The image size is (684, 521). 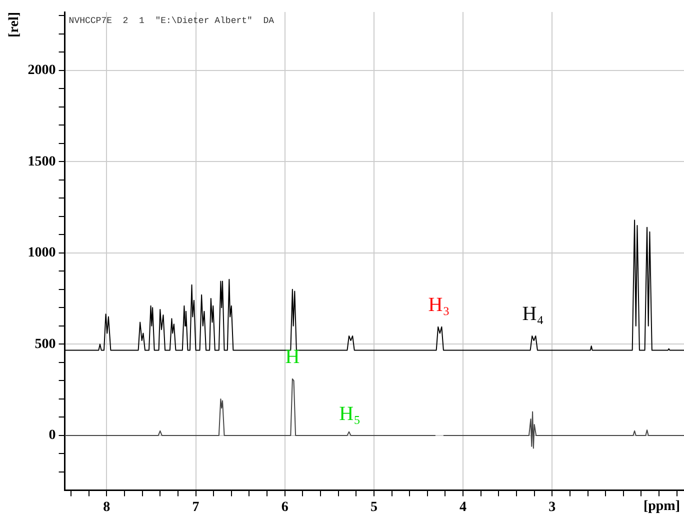 I want to click on annotation: NVHCCP7E 2 1 "E:\Dieter Albert" DA, so click(x=171, y=21).